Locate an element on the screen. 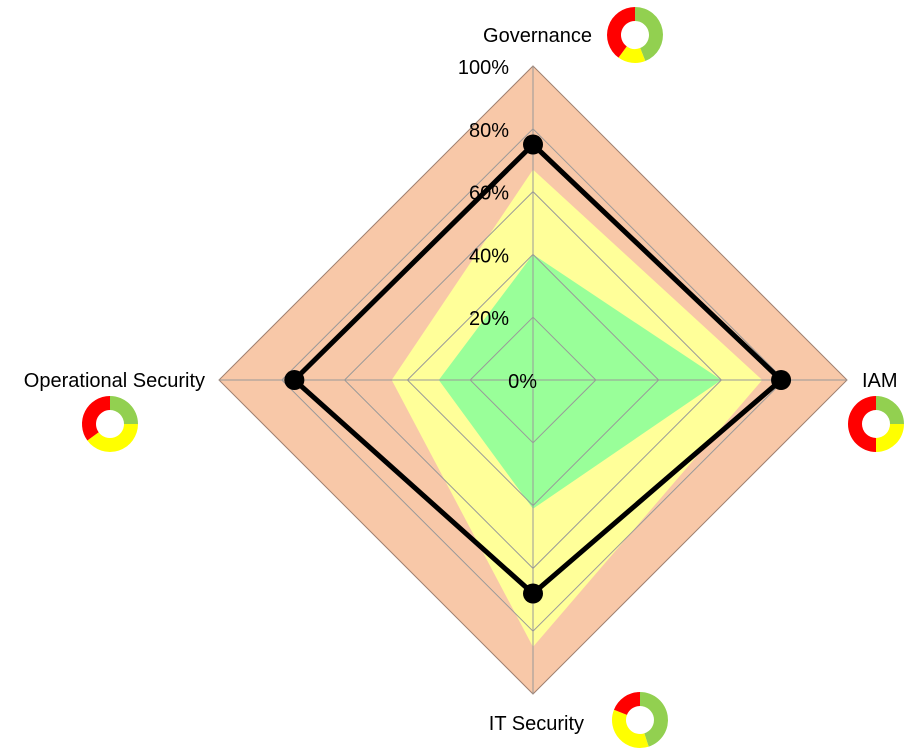  category-label: IT Security is located at coordinates (536, 724).